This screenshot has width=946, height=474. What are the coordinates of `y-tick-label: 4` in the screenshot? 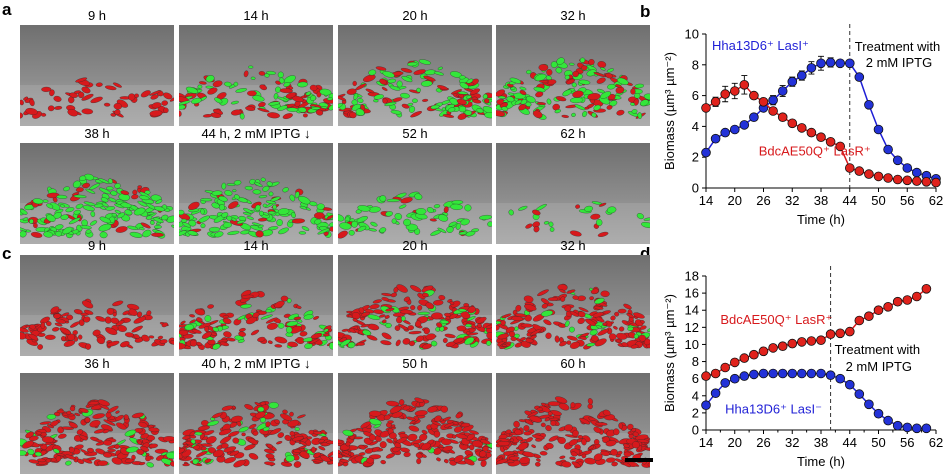 It's located at (695, 126).